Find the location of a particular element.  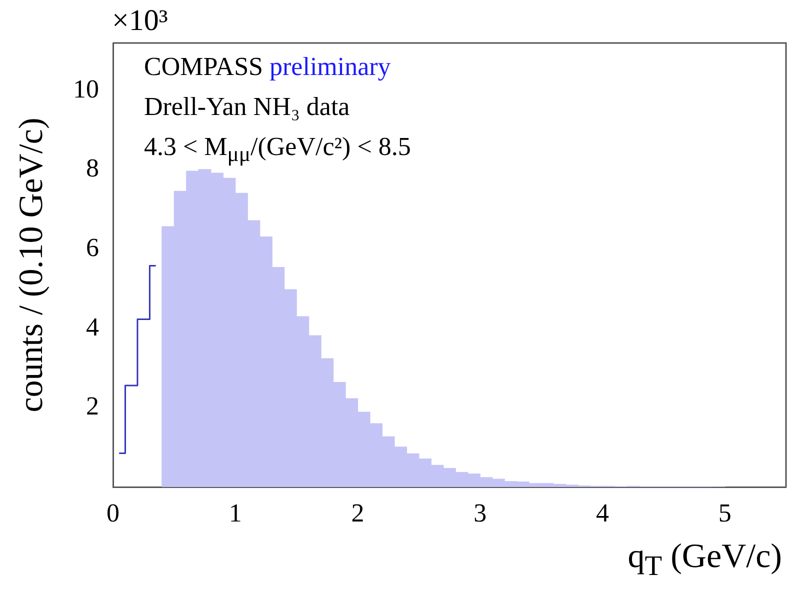

x-tick-label: 2 is located at coordinates (357, 513).